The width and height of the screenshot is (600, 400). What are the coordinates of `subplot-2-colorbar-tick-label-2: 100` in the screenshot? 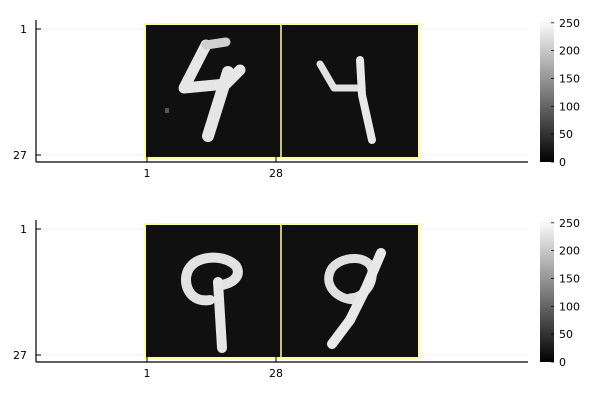 It's located at (569, 306).